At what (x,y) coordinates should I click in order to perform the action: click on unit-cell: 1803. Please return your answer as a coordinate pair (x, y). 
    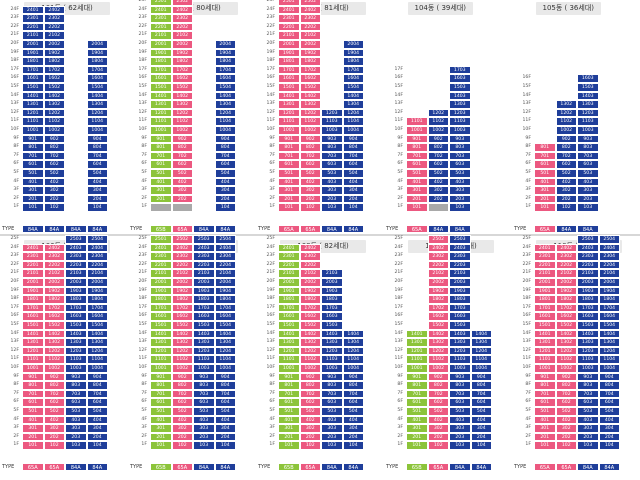
    Looking at the image, I should click on (332, 299).